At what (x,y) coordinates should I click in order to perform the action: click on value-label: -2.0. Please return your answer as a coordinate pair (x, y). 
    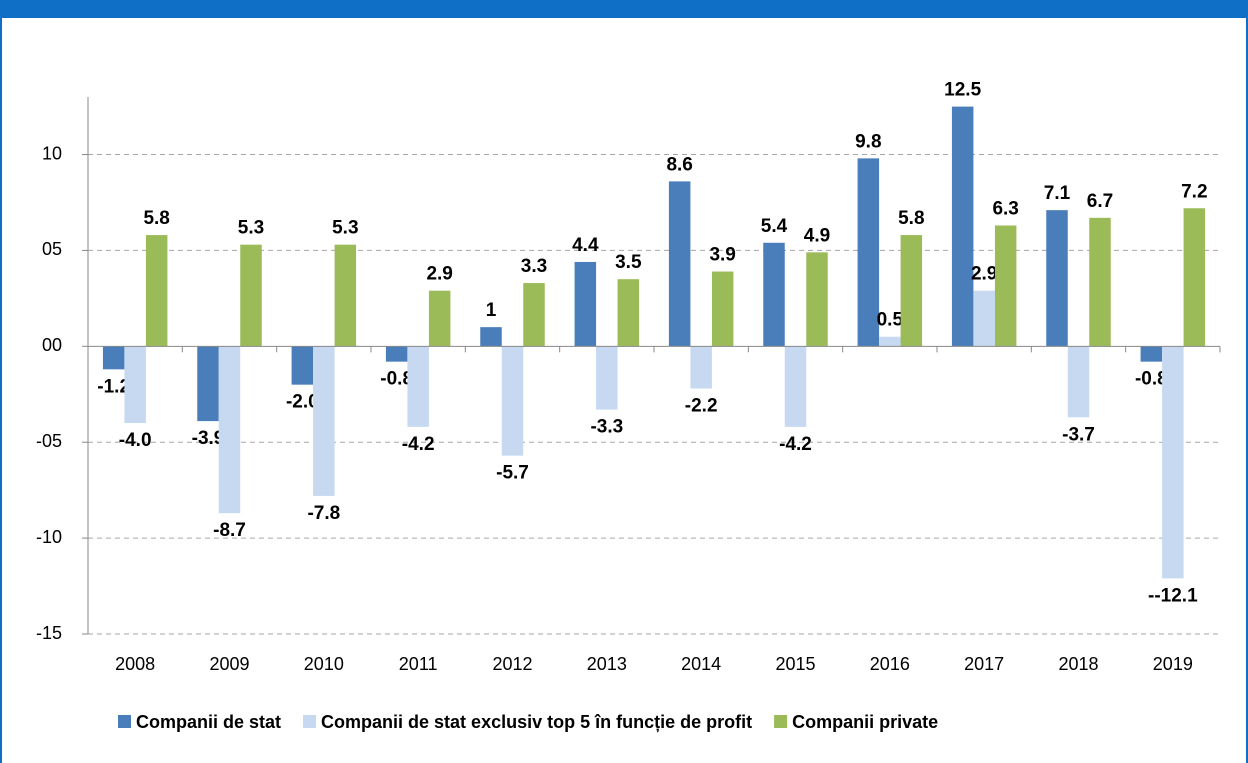
    Looking at the image, I should click on (302, 402).